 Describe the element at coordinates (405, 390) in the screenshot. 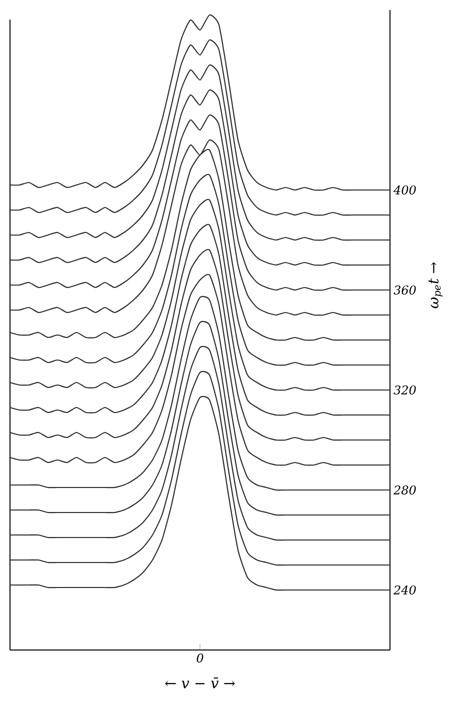

I see `y-tick-label: 320` at that location.